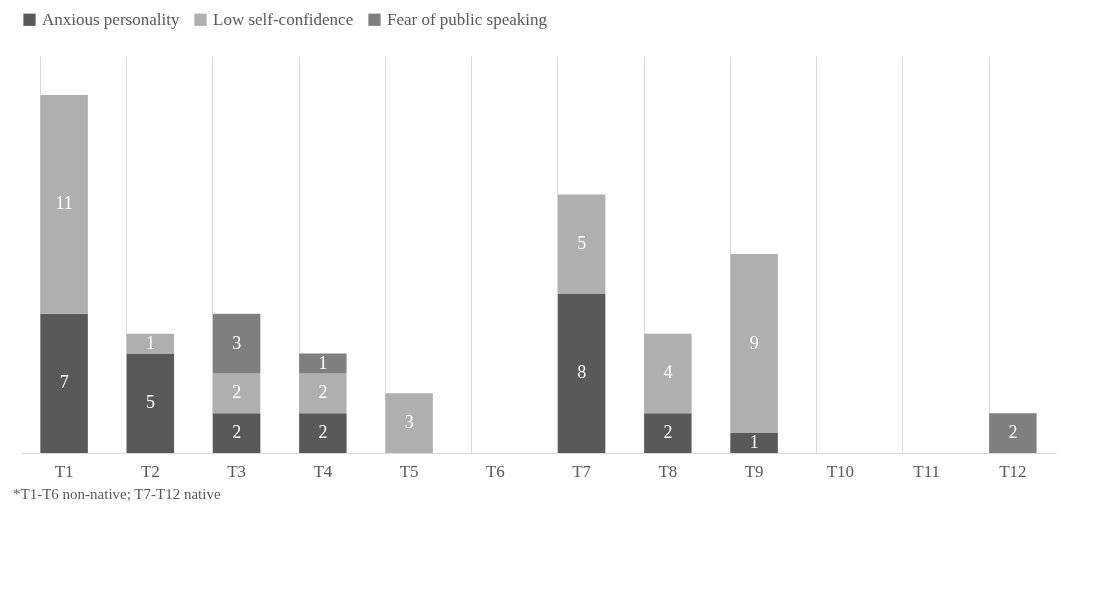 The image size is (1102, 609). I want to click on x-tick-label: T7, so click(582, 471).